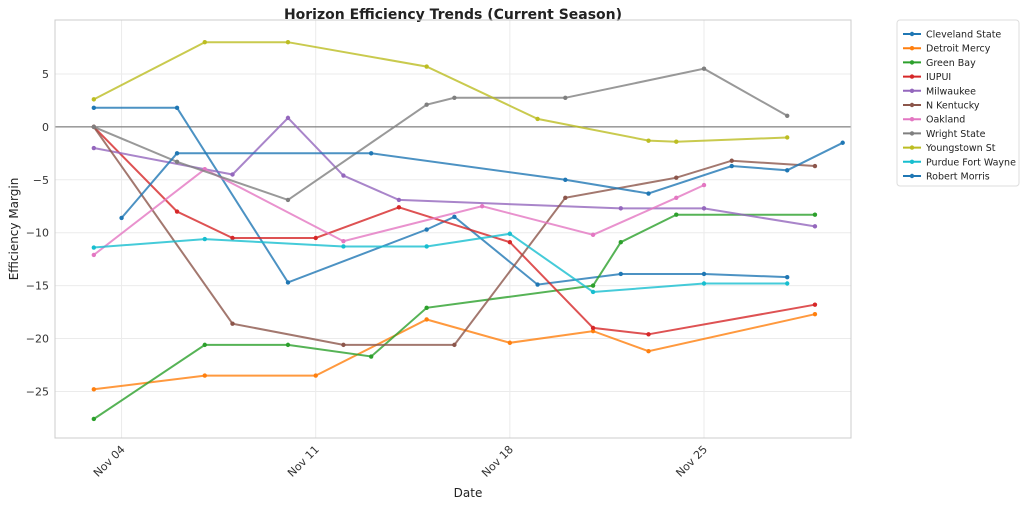 Image resolution: width=1024 pixels, height=506 pixels. What do you see at coordinates (14, 229) in the screenshot?
I see `y-axis-label: Efficiency Margin` at bounding box center [14, 229].